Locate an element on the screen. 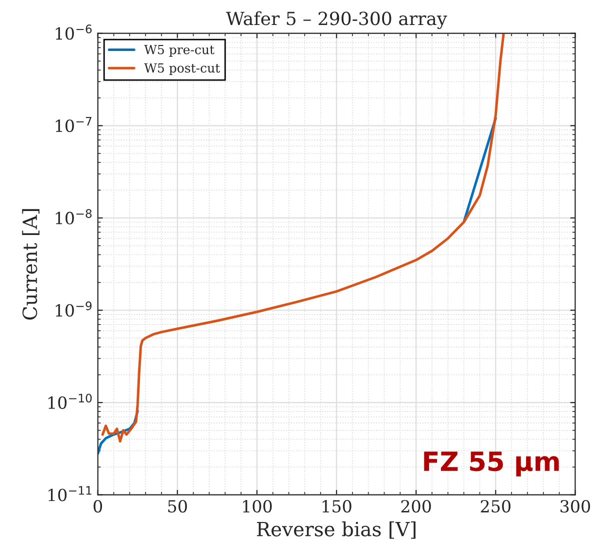 The image size is (593, 556). legend-label: W5 post-cut is located at coordinates (182, 69).